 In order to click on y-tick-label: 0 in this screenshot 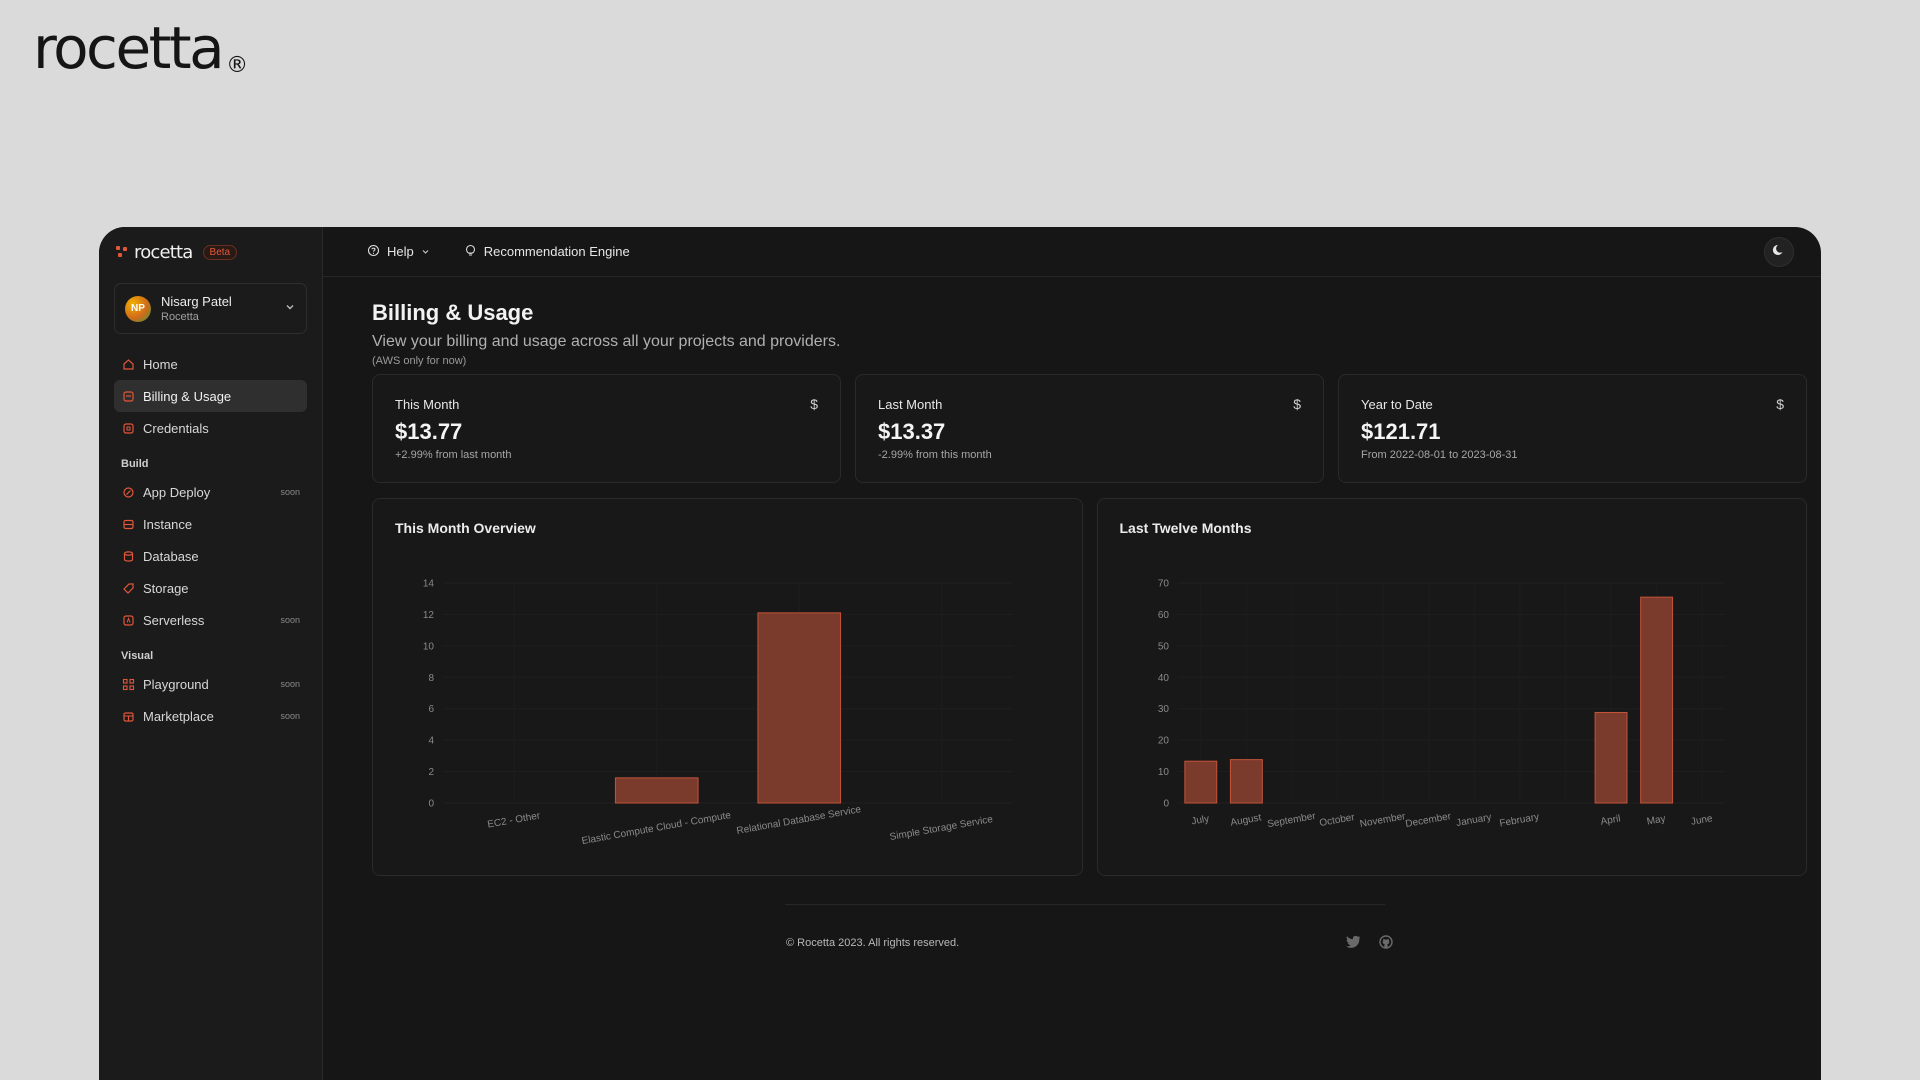, I will do `click(1166, 804)`.